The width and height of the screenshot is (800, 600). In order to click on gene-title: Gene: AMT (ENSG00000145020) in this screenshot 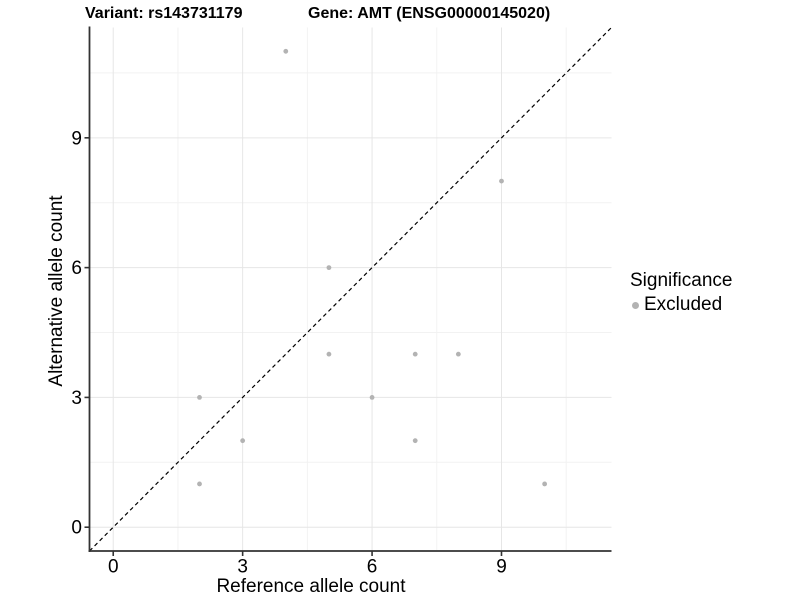, I will do `click(429, 13)`.